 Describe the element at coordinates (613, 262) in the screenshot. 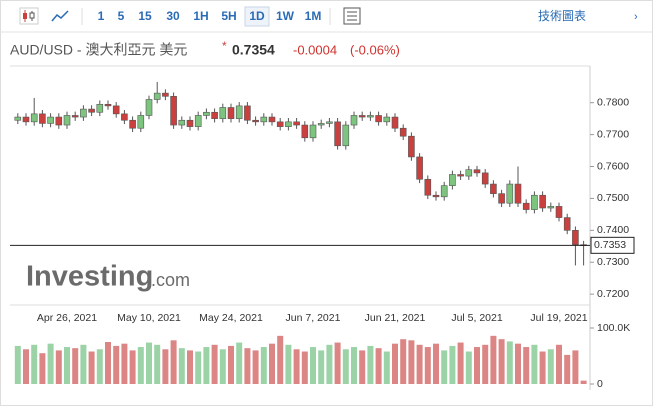

I see `y-tick-label: 0.7300` at that location.